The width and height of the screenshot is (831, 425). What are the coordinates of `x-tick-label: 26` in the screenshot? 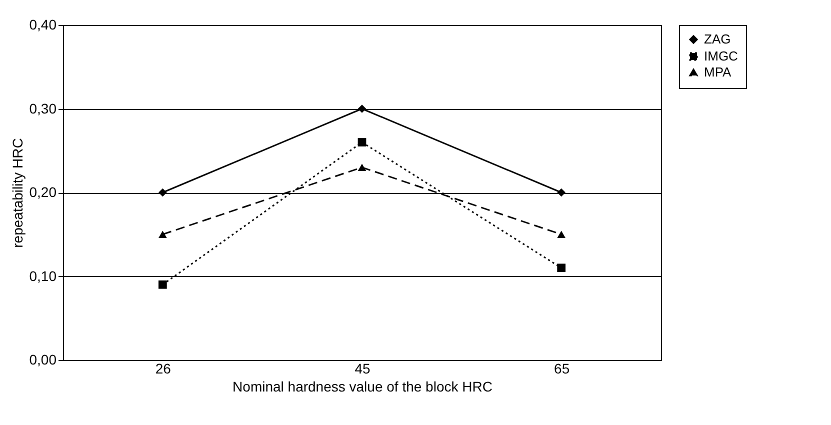 It's located at (163, 368).